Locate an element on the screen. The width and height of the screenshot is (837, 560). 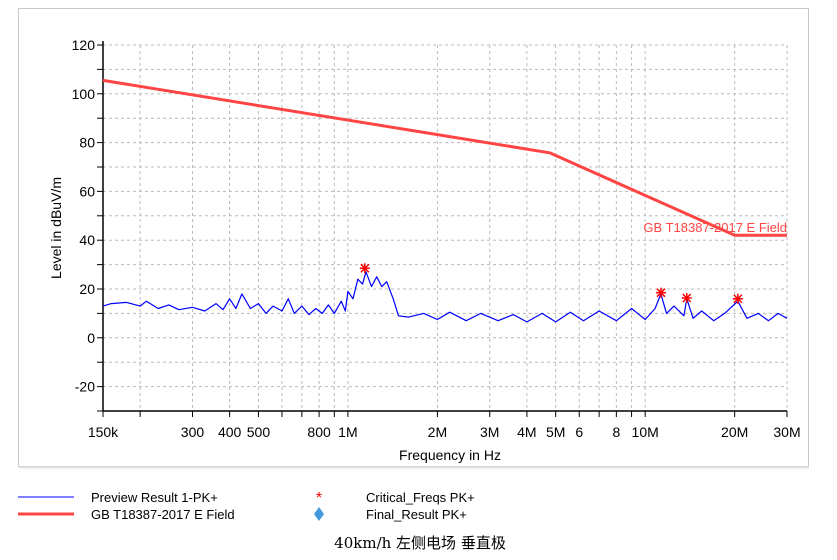
x-tick-label: 20M is located at coordinates (734, 432).